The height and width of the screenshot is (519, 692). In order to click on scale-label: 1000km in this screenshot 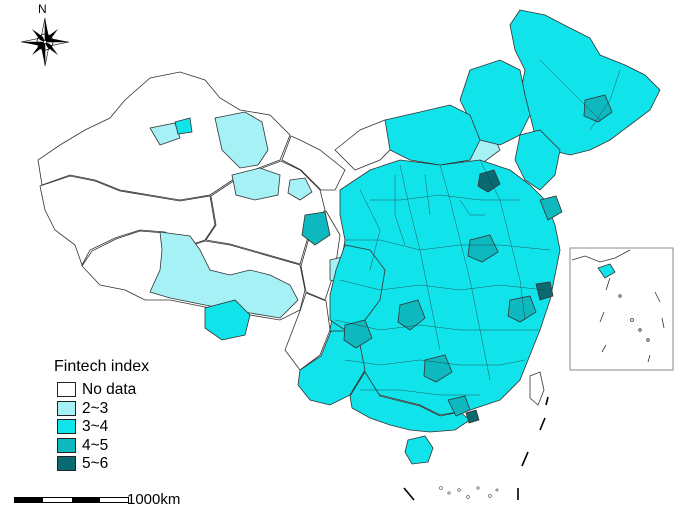, I will do `click(154, 499)`.